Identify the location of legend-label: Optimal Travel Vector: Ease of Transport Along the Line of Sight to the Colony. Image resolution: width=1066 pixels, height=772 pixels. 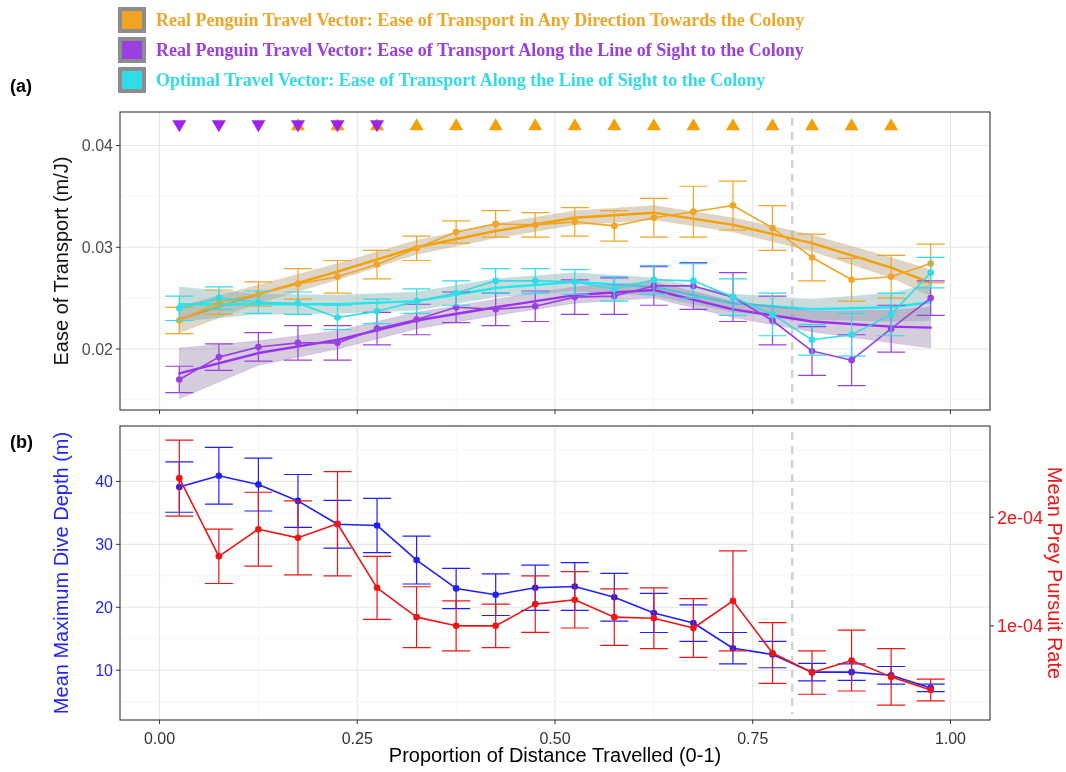
(461, 80).